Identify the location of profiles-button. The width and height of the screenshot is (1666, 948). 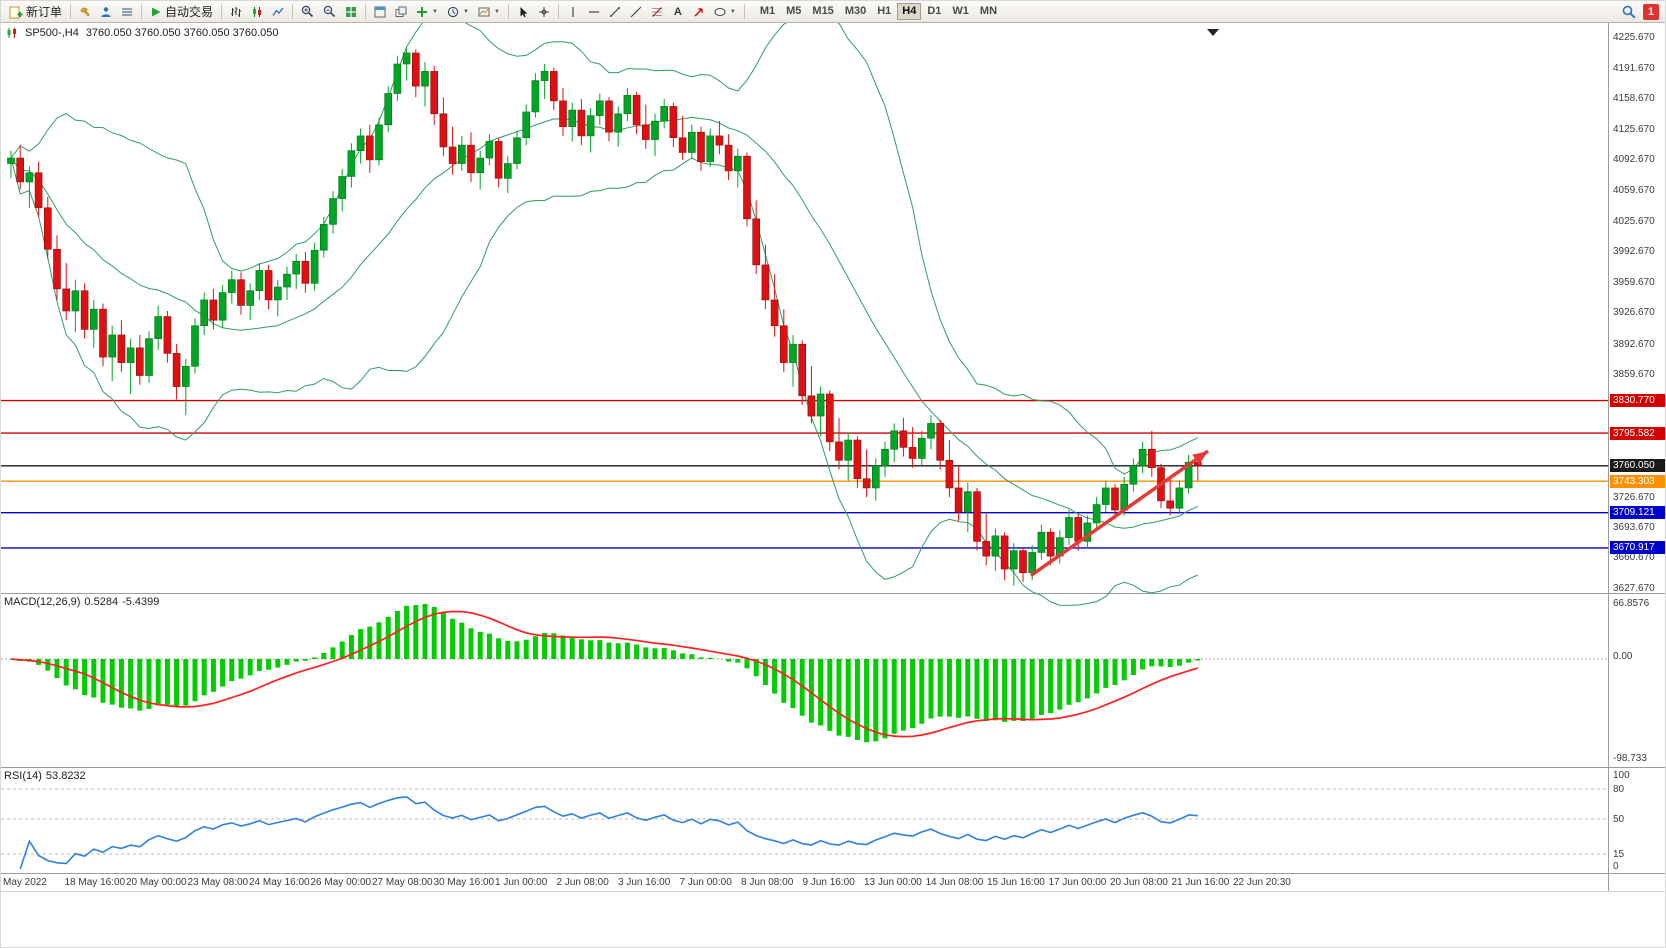
(106, 12).